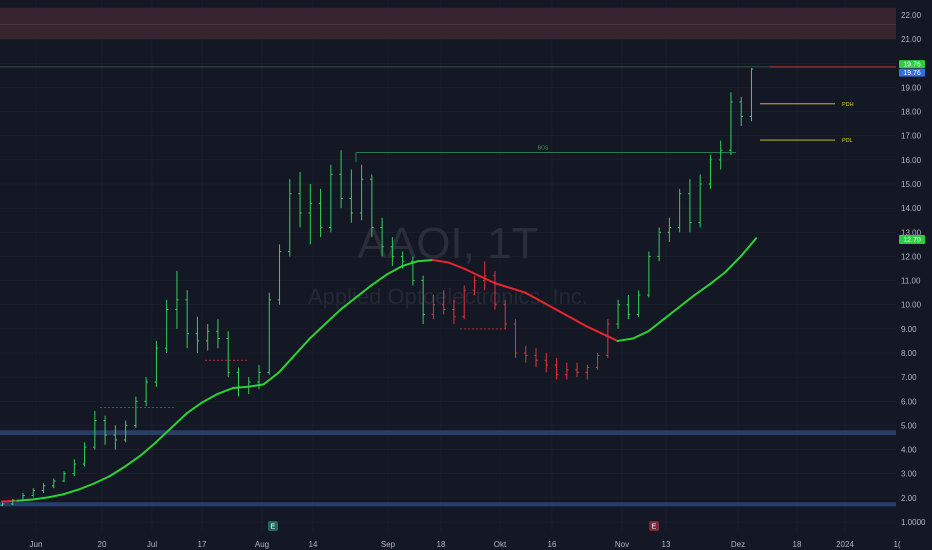  Describe the element at coordinates (911, 136) in the screenshot. I see `y-tick-label: 17.00` at that location.